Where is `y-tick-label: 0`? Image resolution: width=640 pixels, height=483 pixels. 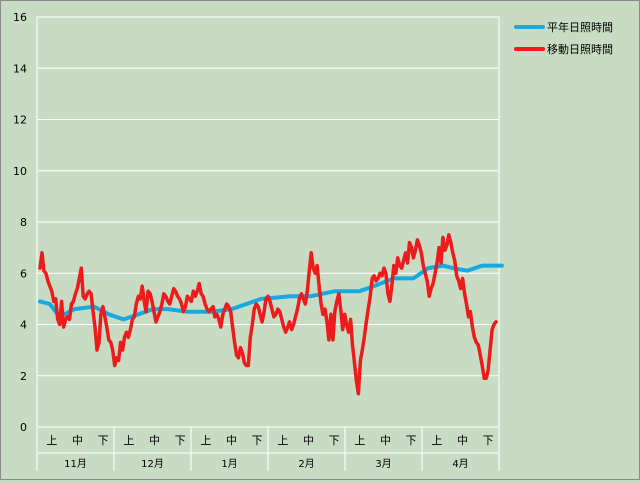
y-tick-label: 0 is located at coordinates (23, 427).